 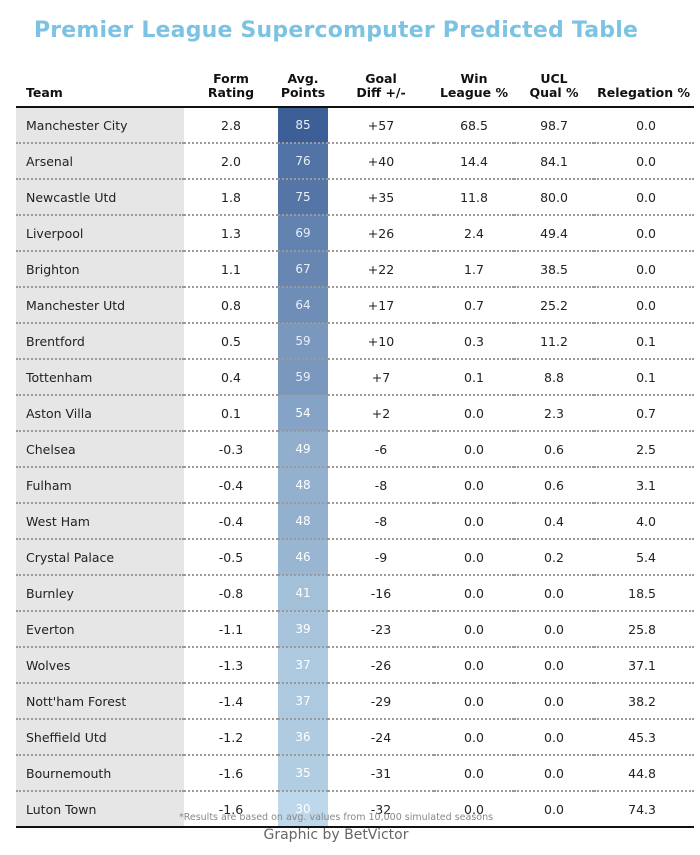 What do you see at coordinates (303, 269) in the screenshot?
I see `cell-avg-points: 67` at bounding box center [303, 269].